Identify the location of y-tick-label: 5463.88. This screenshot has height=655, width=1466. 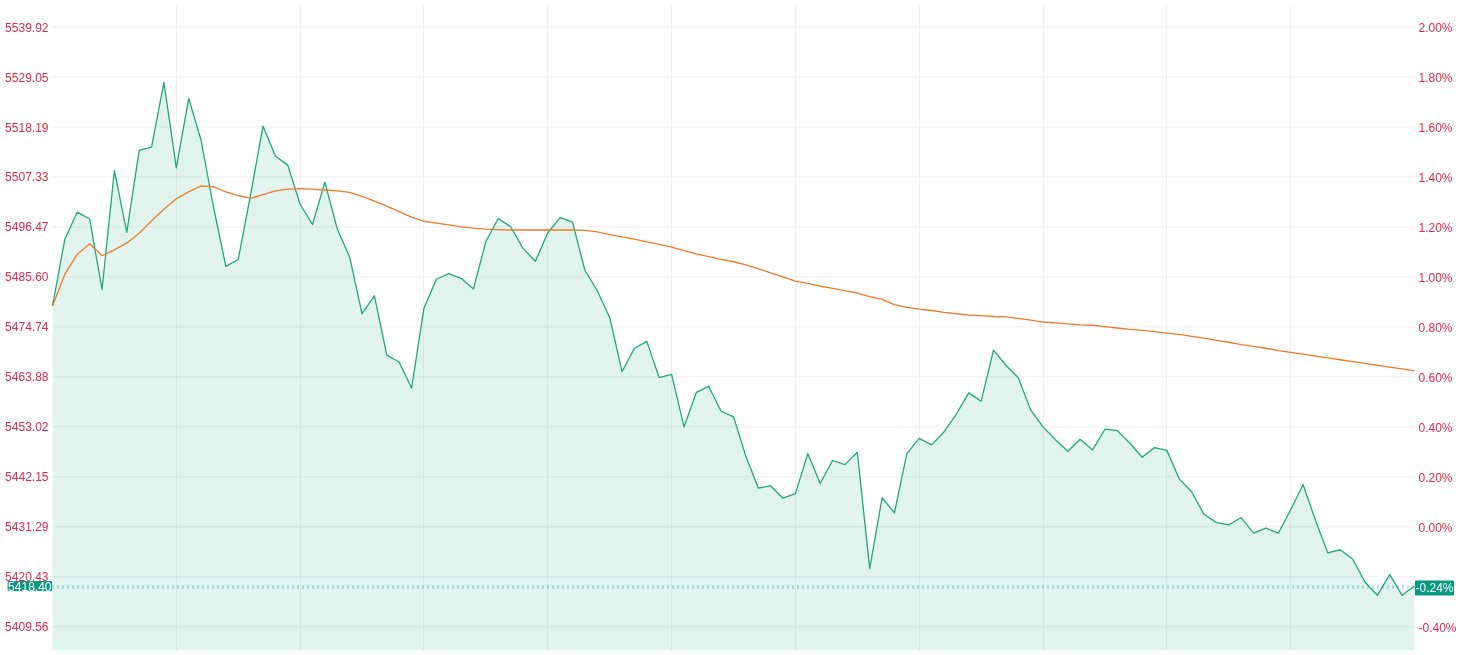
(27, 377).